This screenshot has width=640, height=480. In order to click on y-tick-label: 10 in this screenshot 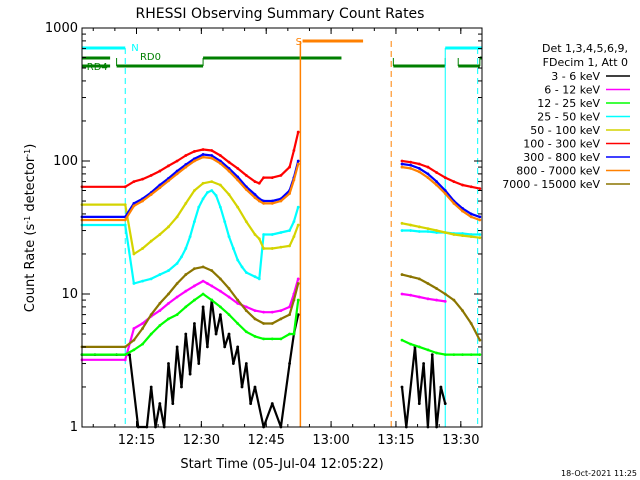, I will do `click(69, 294)`.